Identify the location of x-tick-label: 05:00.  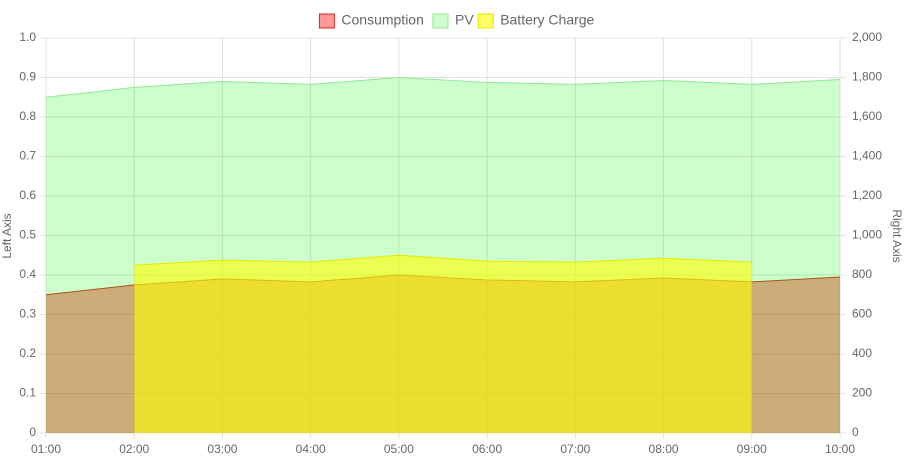
(399, 449).